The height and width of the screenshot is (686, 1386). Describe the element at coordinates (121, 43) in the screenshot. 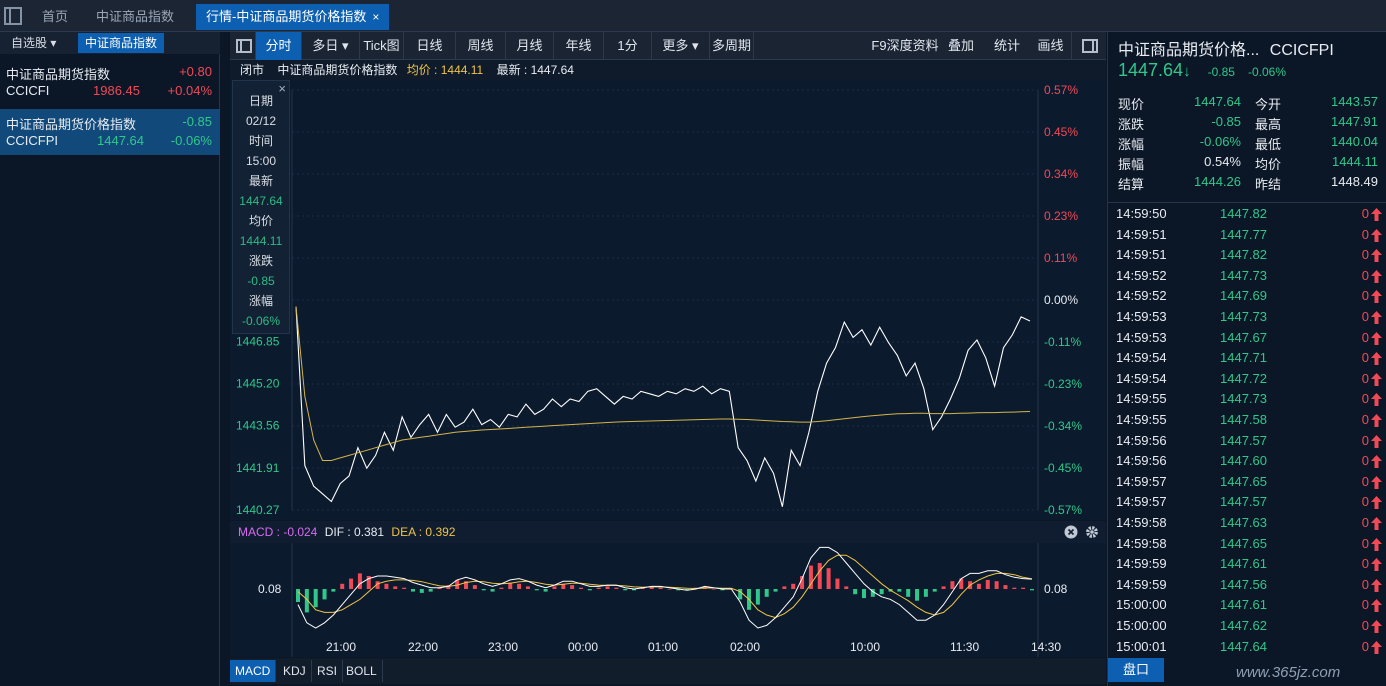

I see `tab-ccic: 中证商品指数` at that location.